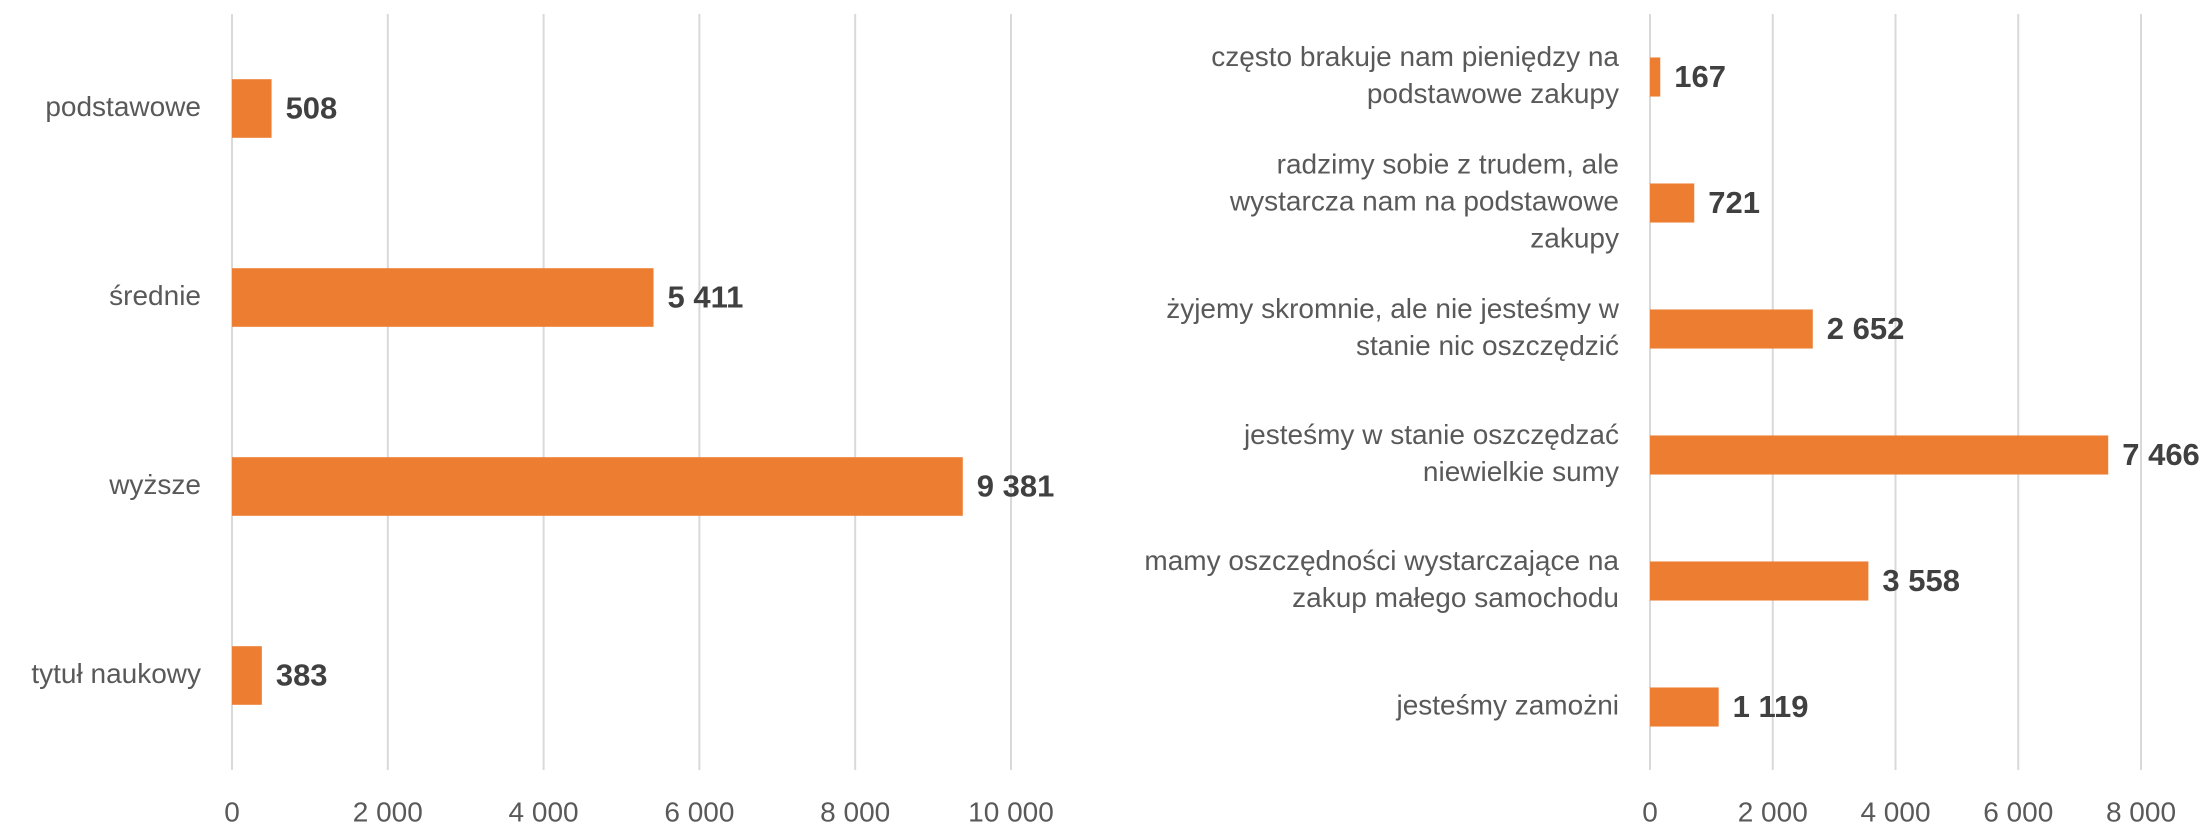  Describe the element at coordinates (1415, 56) in the screenshot. I see `category-label: często brakuje nam pieniędzy na` at that location.